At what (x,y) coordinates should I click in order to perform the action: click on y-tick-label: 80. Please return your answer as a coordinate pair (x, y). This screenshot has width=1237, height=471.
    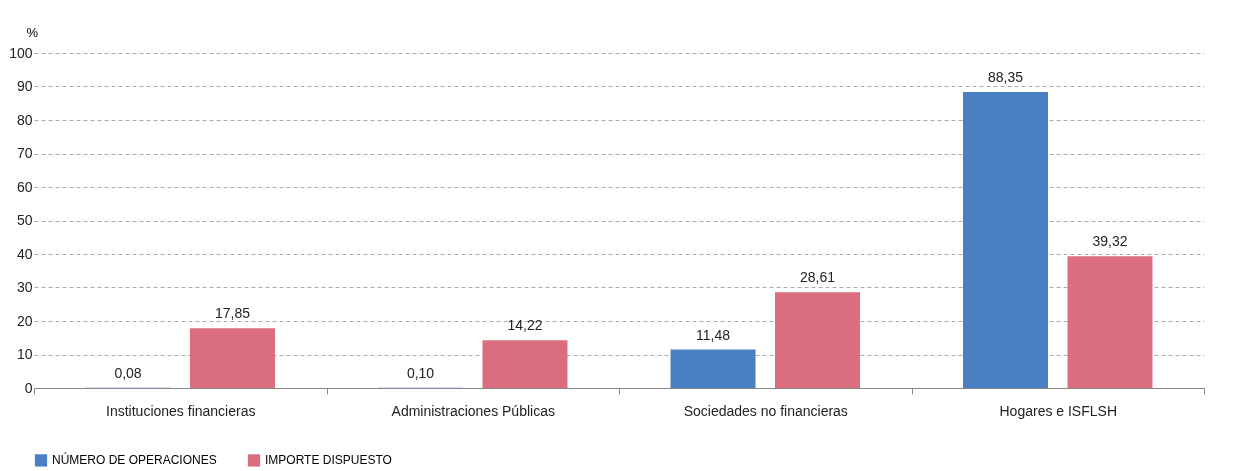
    Looking at the image, I should click on (24, 119).